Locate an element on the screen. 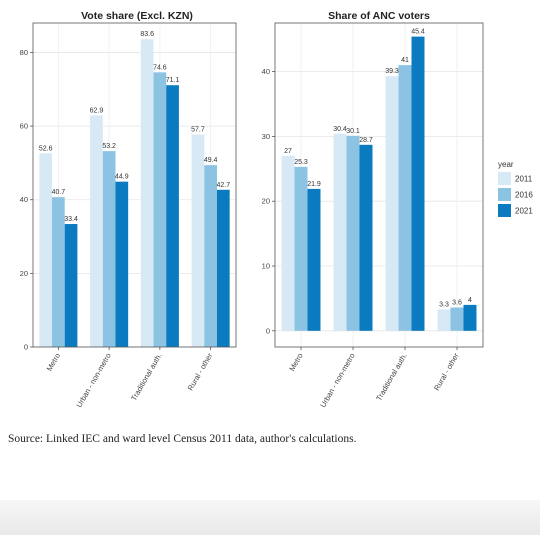  bottom-band is located at coordinates (270, 517).